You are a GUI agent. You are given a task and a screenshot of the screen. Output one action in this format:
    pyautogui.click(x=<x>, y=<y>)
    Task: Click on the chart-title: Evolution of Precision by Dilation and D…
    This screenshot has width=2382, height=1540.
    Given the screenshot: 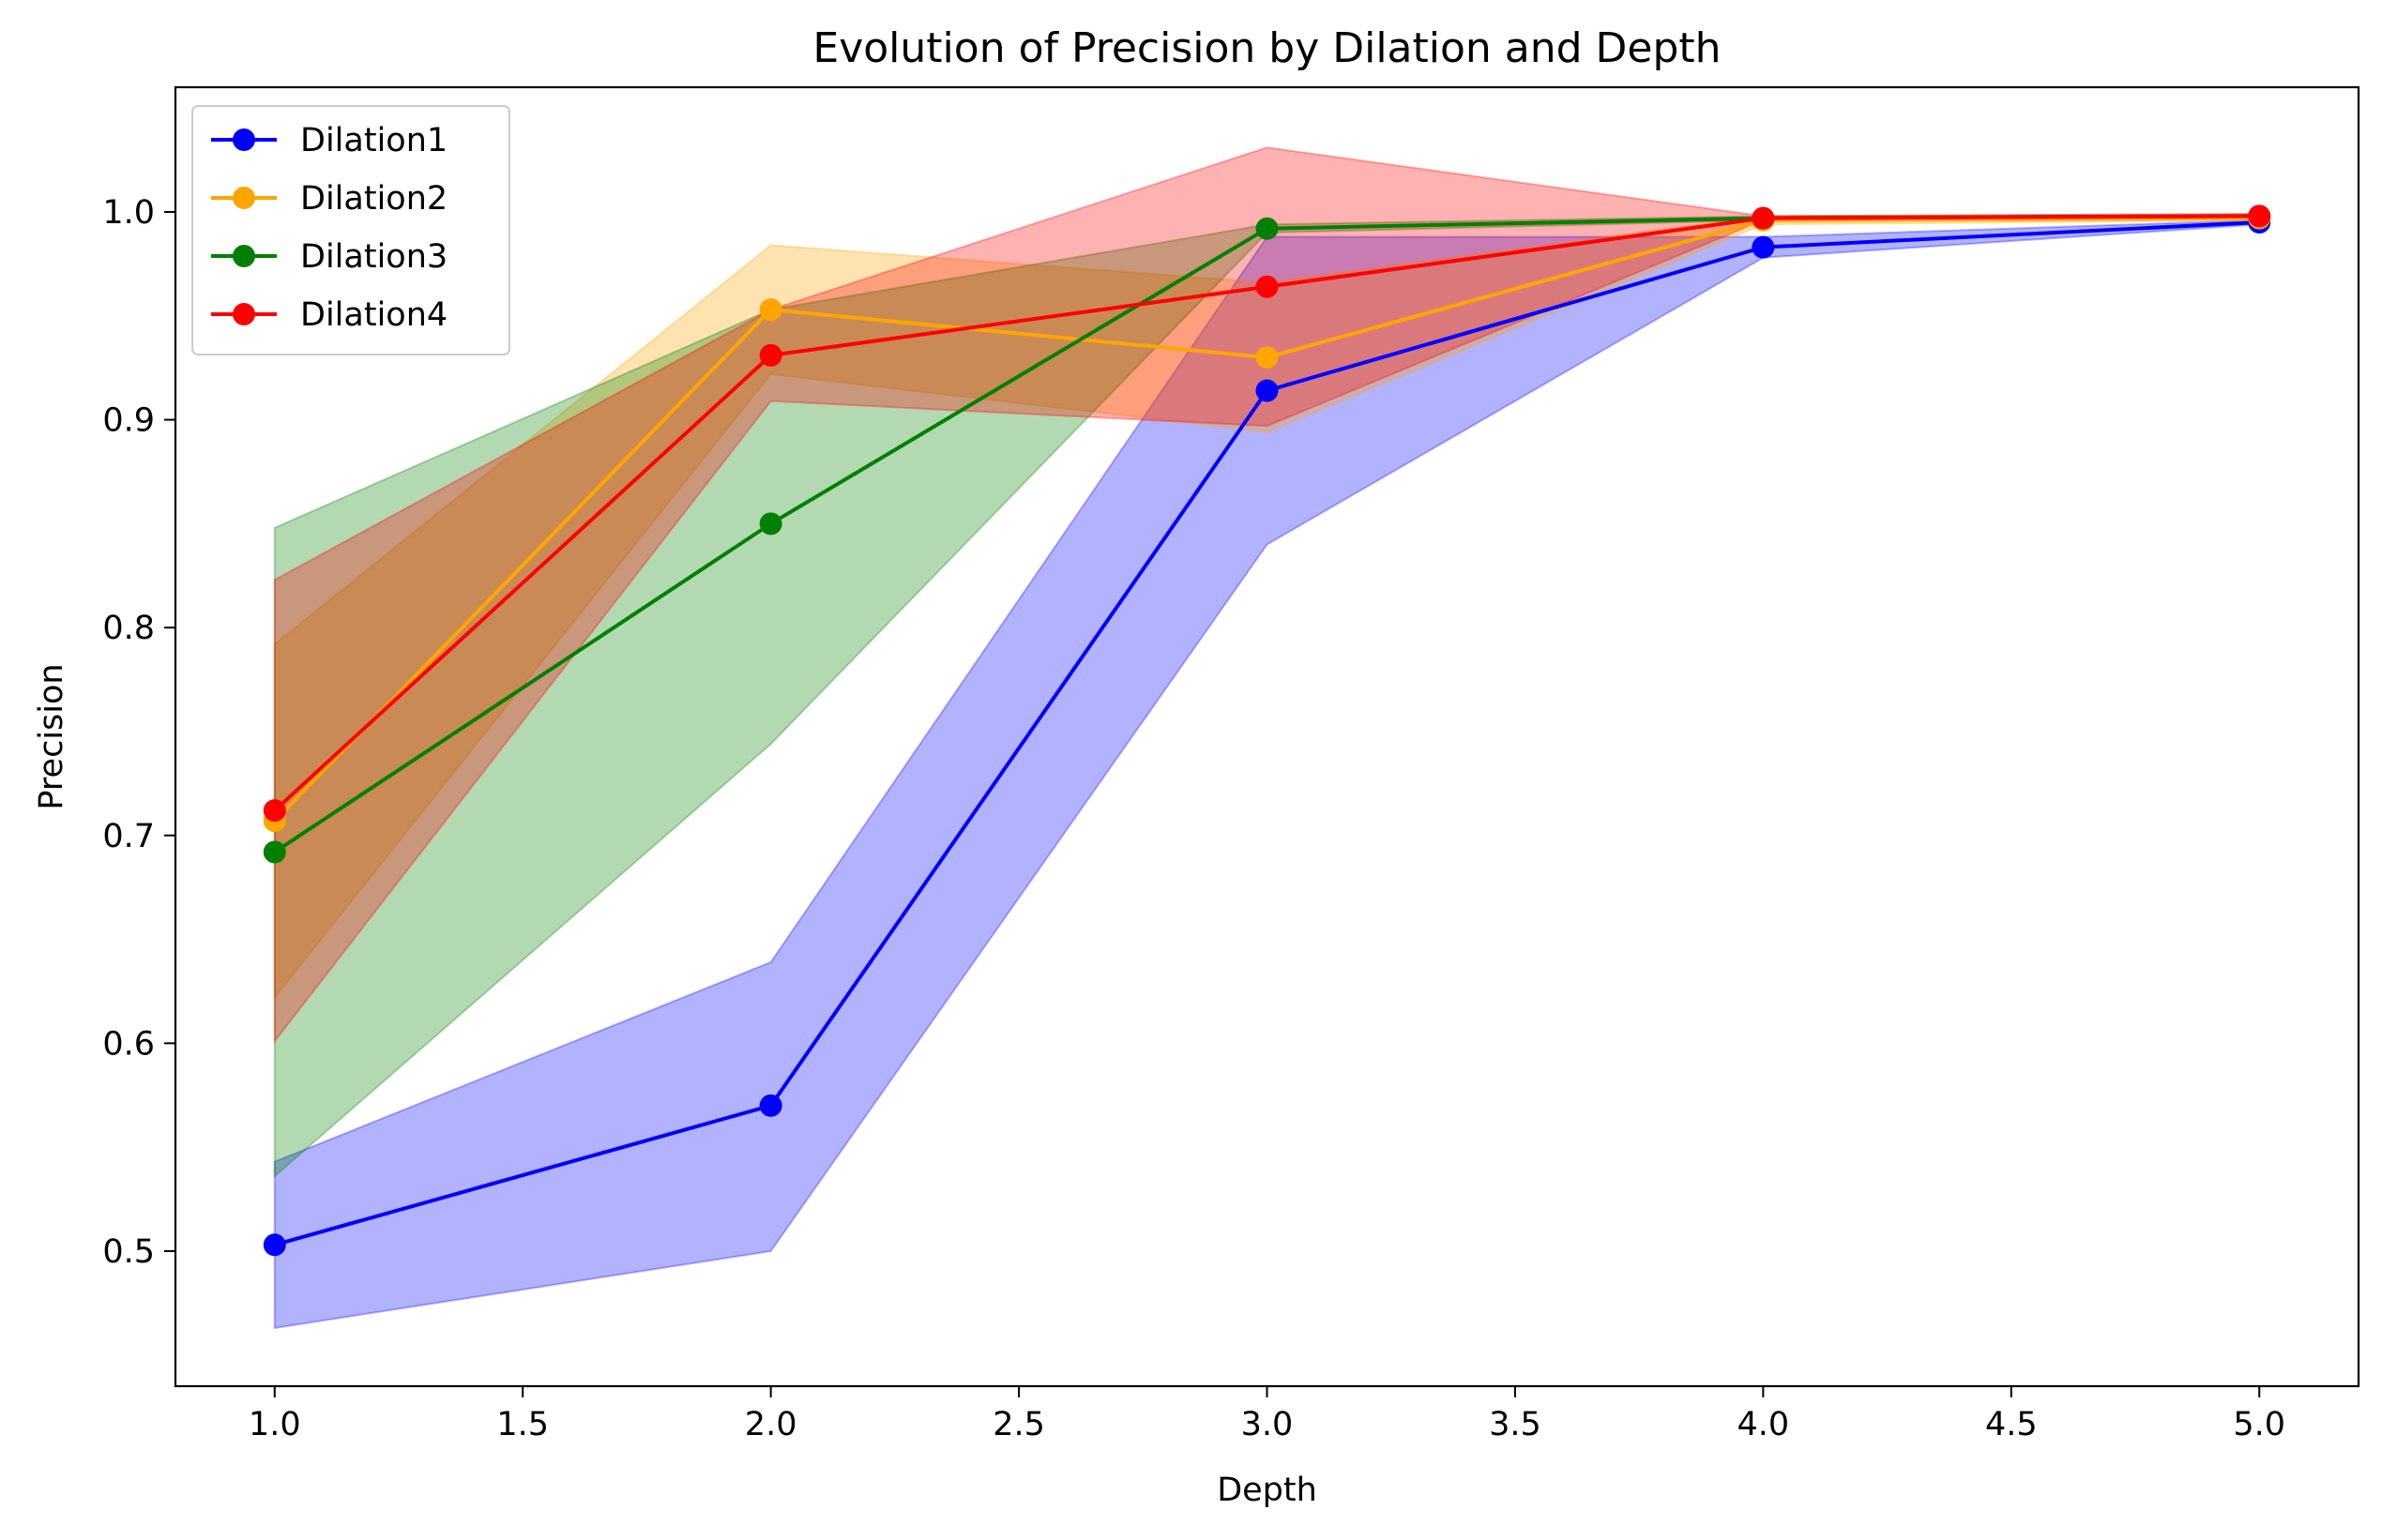 What is the action you would take?
    pyautogui.click(x=1266, y=48)
    